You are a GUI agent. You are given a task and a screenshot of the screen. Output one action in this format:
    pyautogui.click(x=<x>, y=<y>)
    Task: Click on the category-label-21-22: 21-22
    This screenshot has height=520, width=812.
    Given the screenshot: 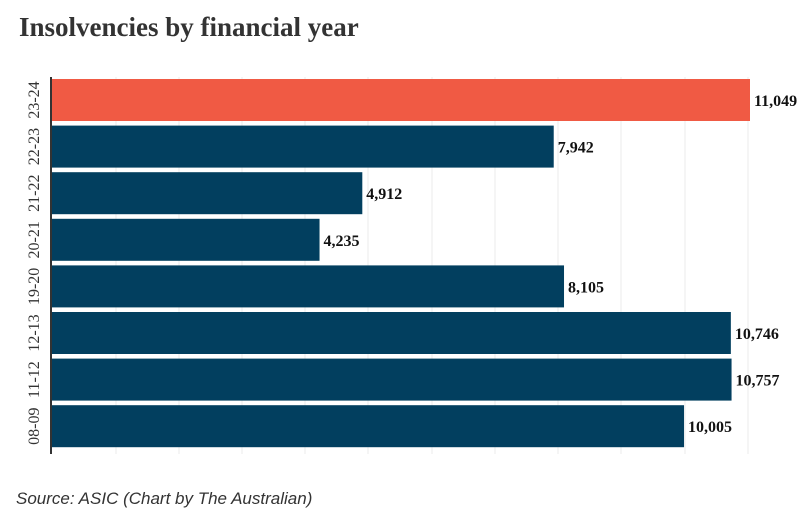 What is the action you would take?
    pyautogui.click(x=34, y=193)
    